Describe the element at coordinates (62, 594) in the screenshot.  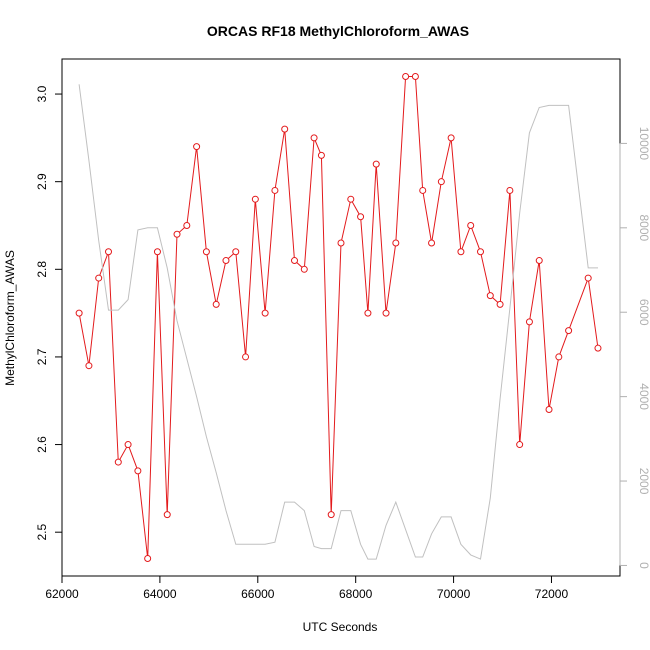
I see `x-tick-label: 62000` at that location.